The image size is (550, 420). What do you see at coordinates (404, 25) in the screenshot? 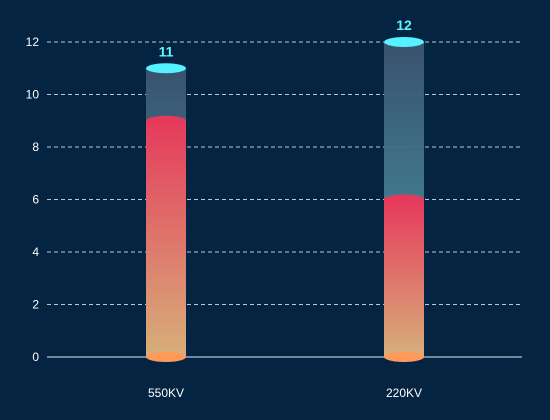
I see `bar-total-label: 12` at bounding box center [404, 25].